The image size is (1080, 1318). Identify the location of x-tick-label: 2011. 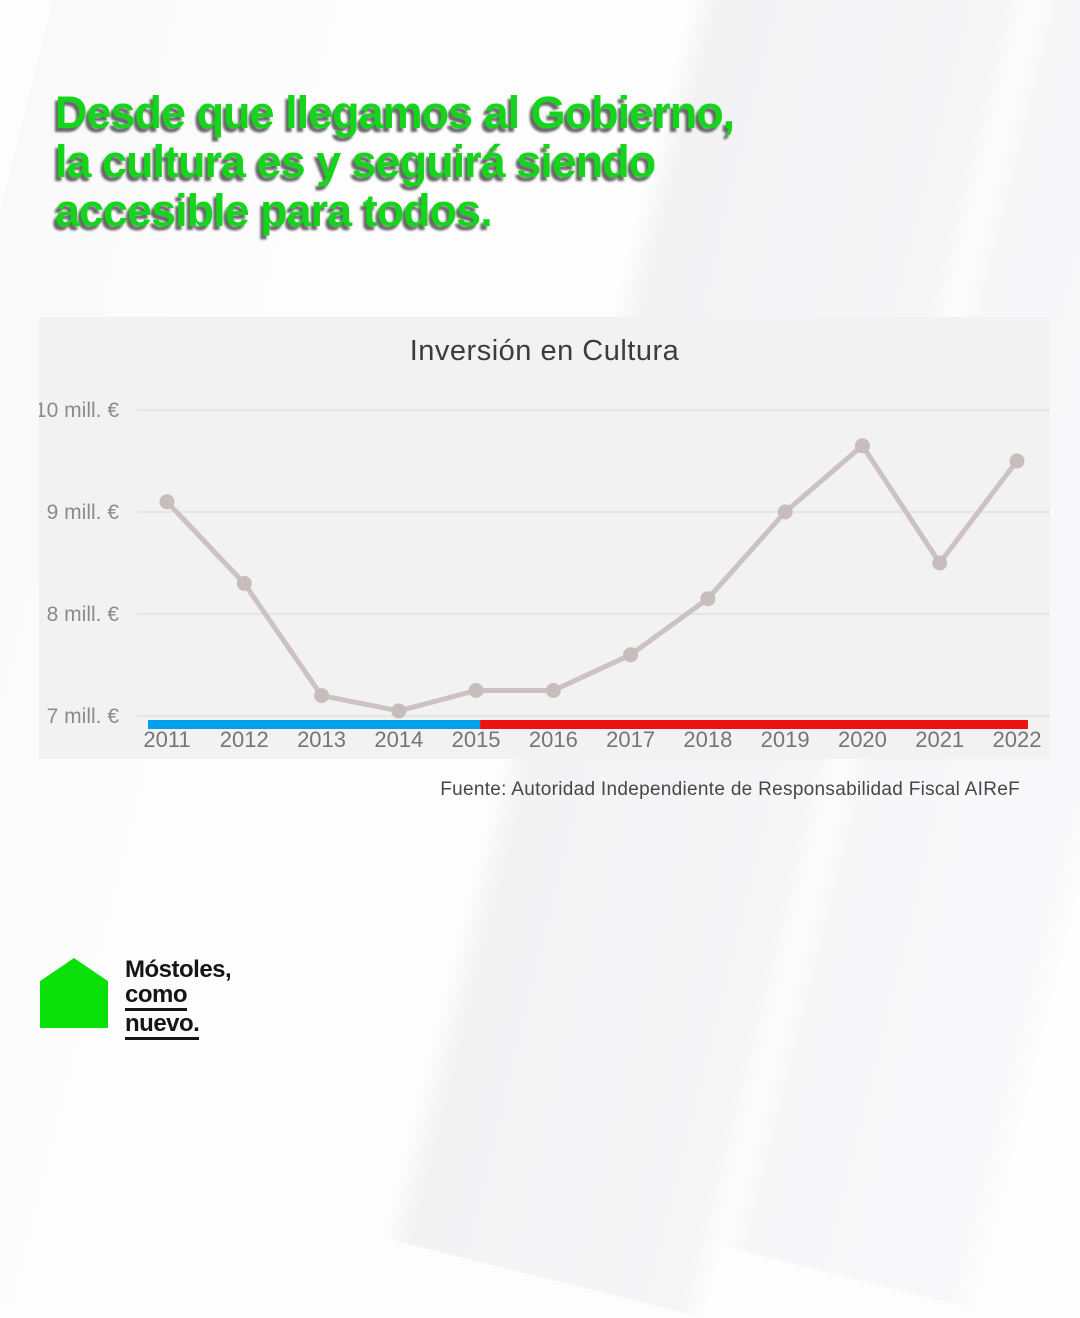
(166, 739).